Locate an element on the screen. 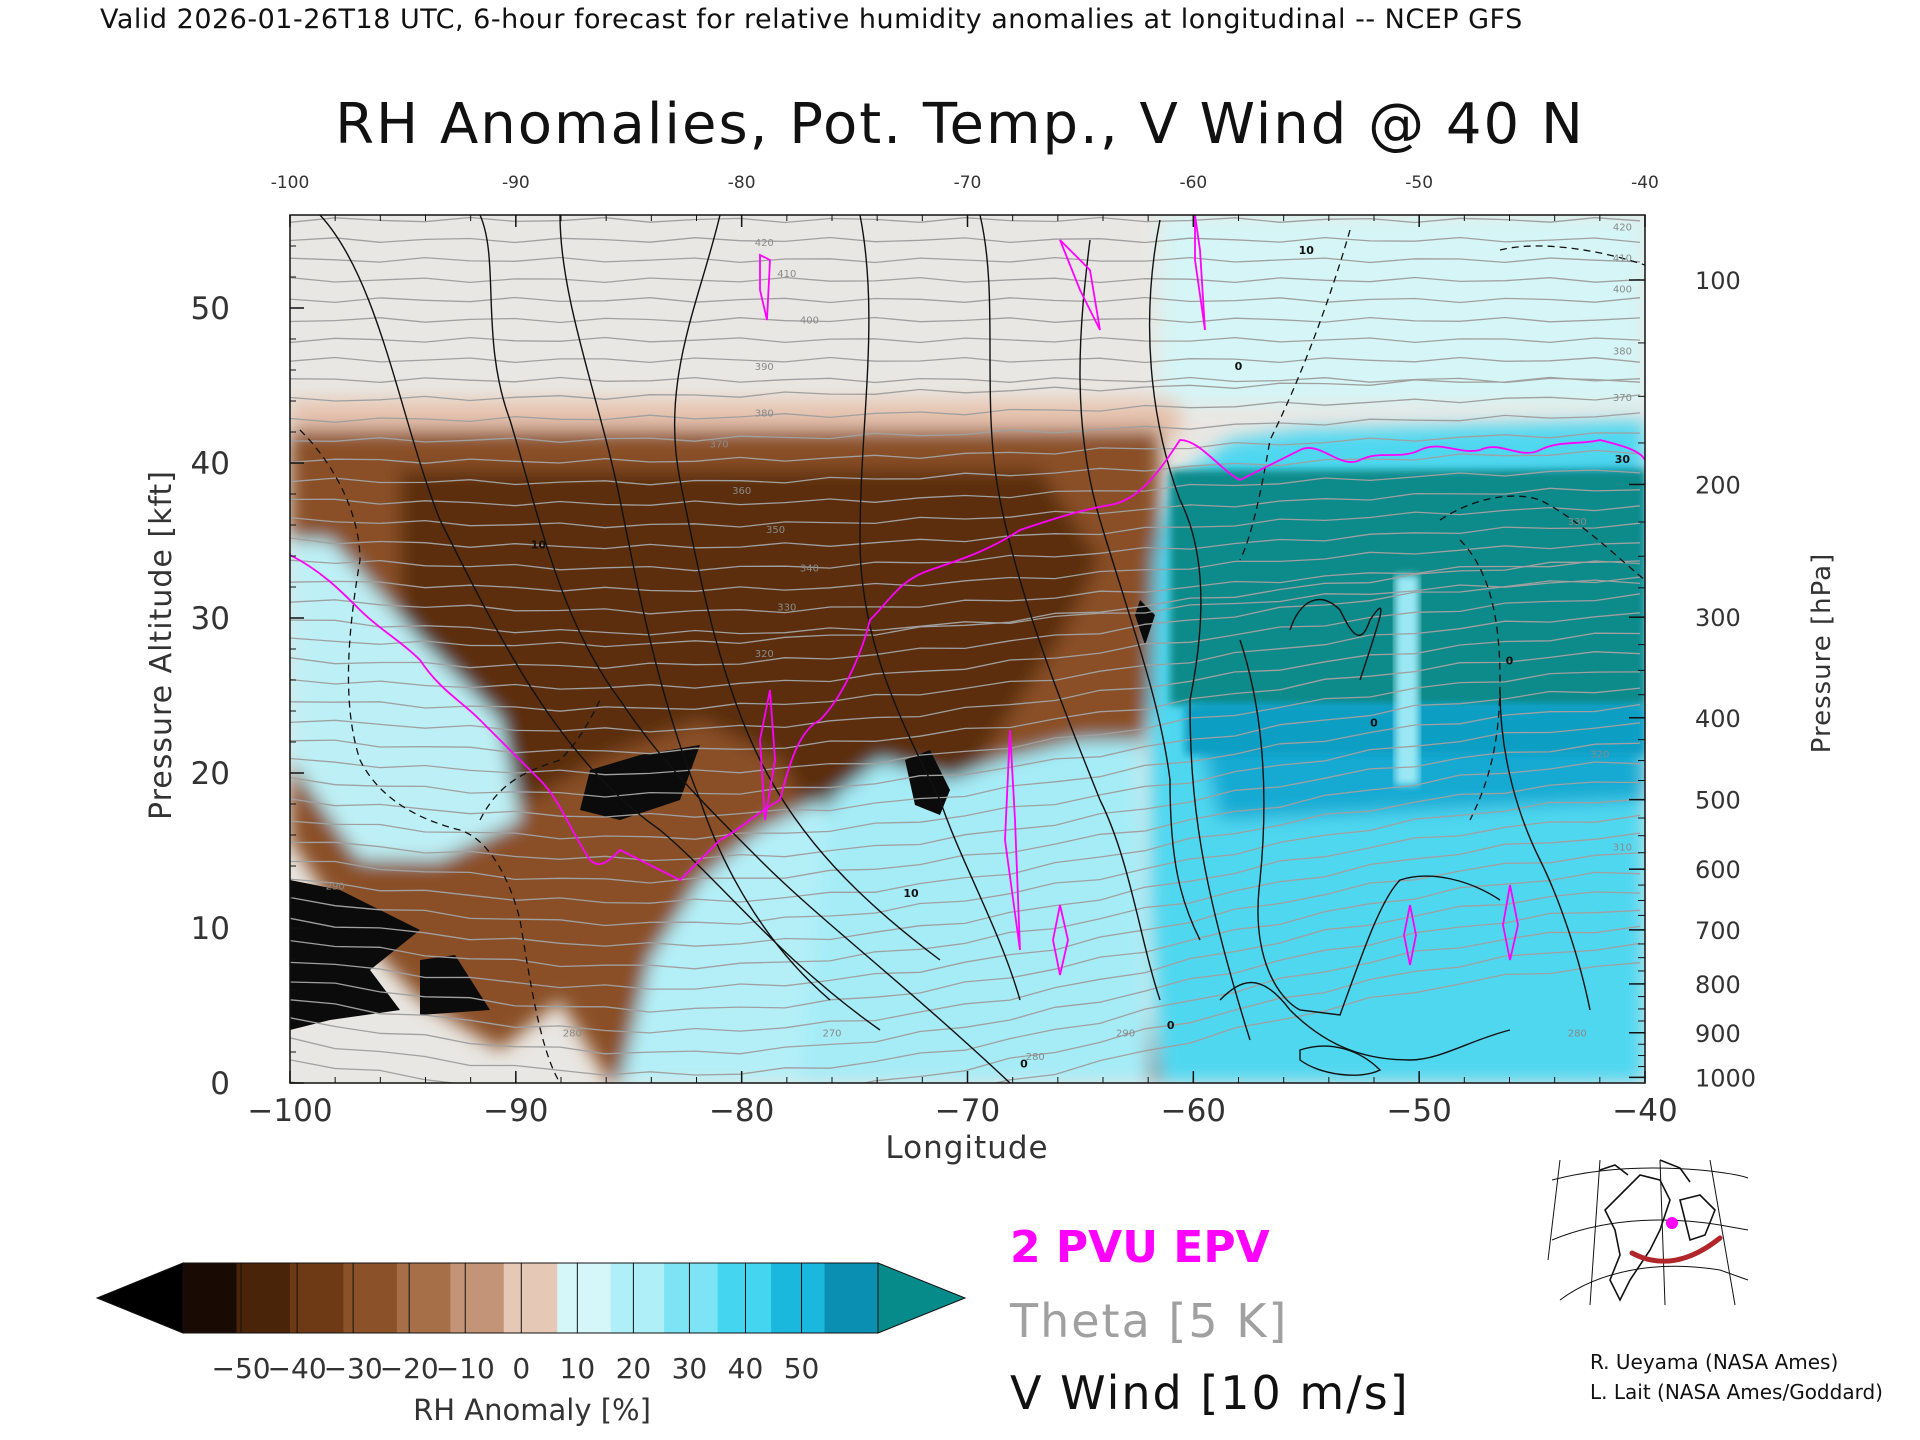 Image resolution: width=1920 pixels, height=1440 pixels. credit-lait: L. Lait (NASA Ames/Goddard) is located at coordinates (1736, 1392).